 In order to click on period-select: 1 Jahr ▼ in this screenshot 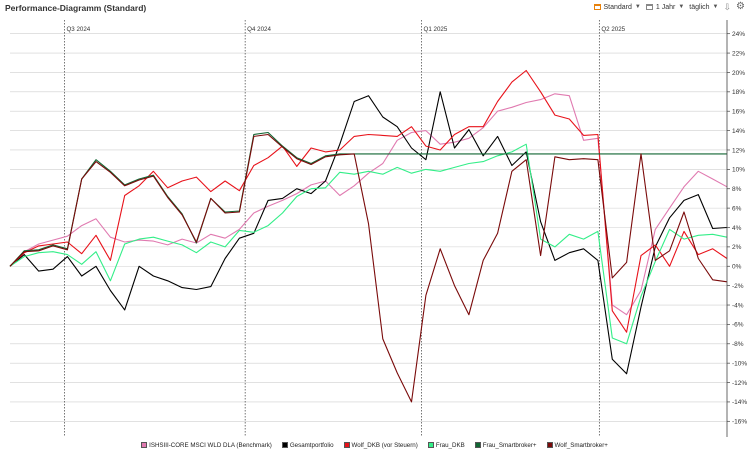, I will do `click(665, 7)`.